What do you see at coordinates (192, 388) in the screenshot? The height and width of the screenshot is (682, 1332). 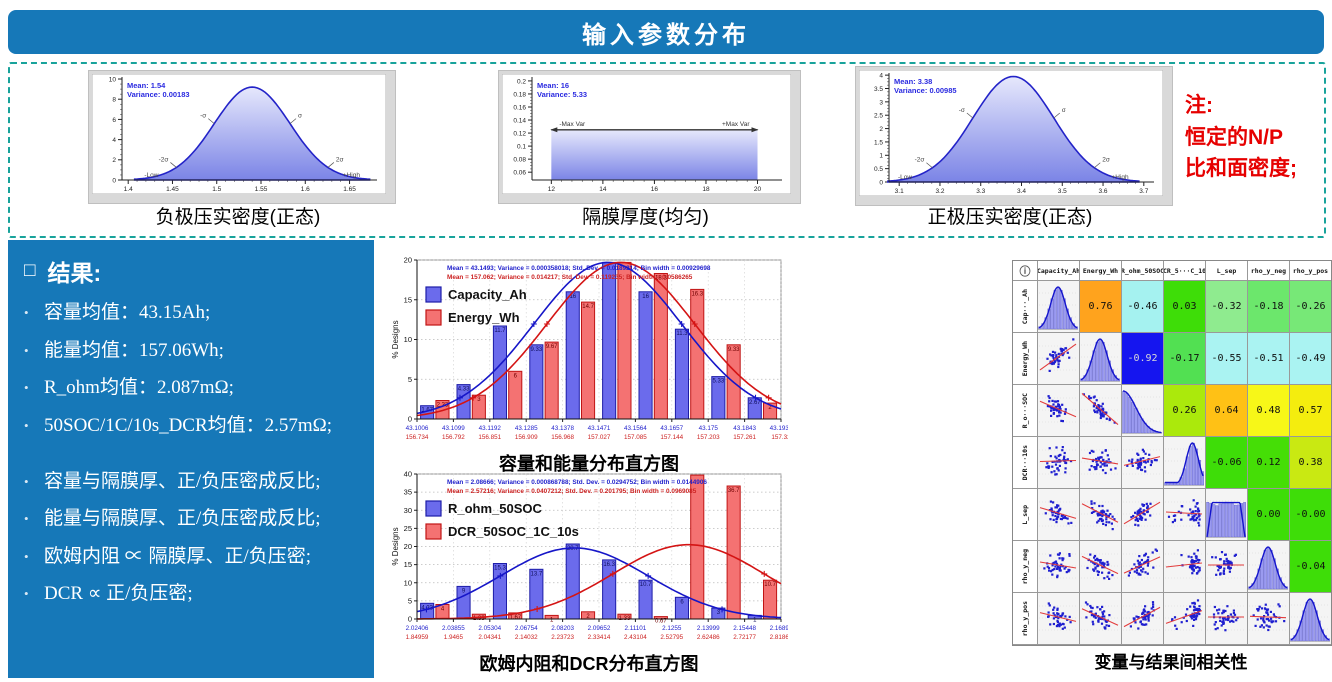 I see `list-item: • R_ohm均值：2.087mΩ;` at bounding box center [192, 388].